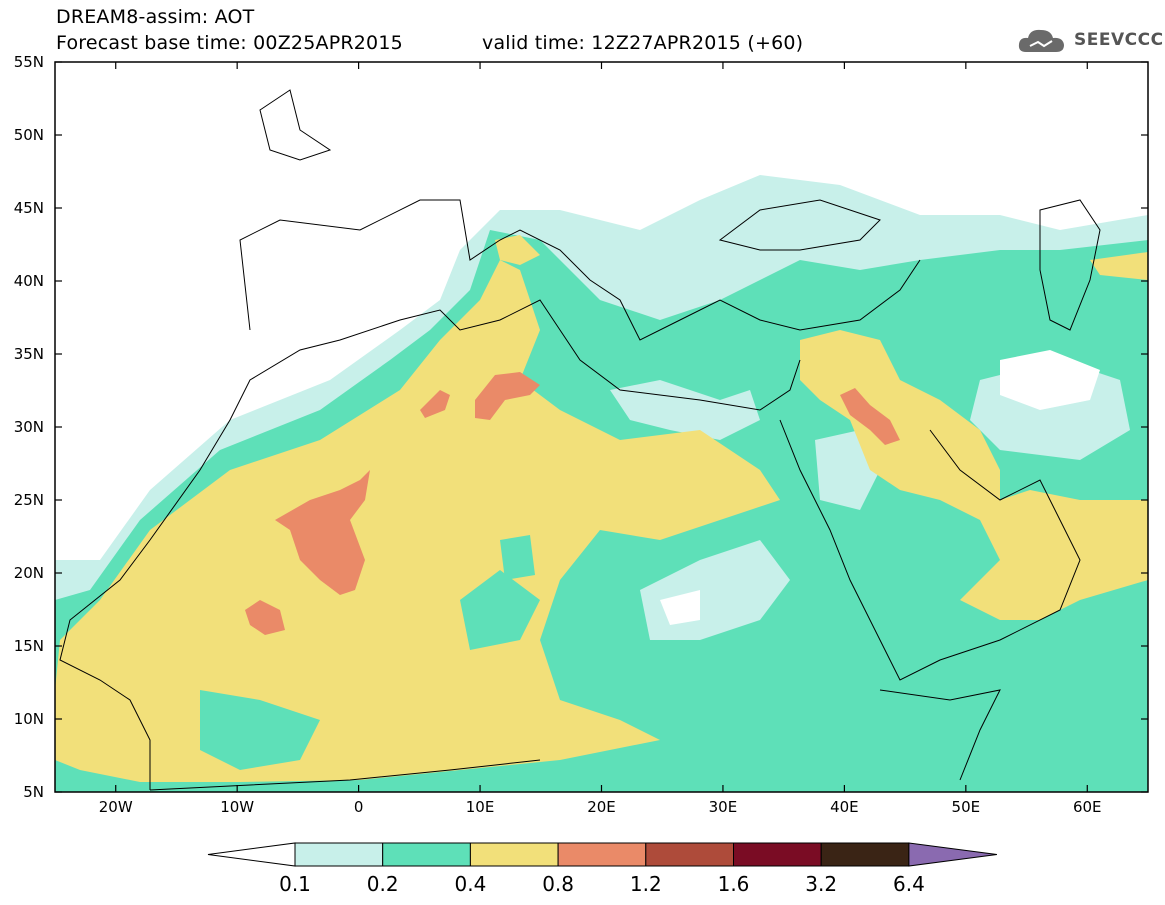  Describe the element at coordinates (940, 735) in the screenshot. I see `coastline-horn-of-africa` at that location.